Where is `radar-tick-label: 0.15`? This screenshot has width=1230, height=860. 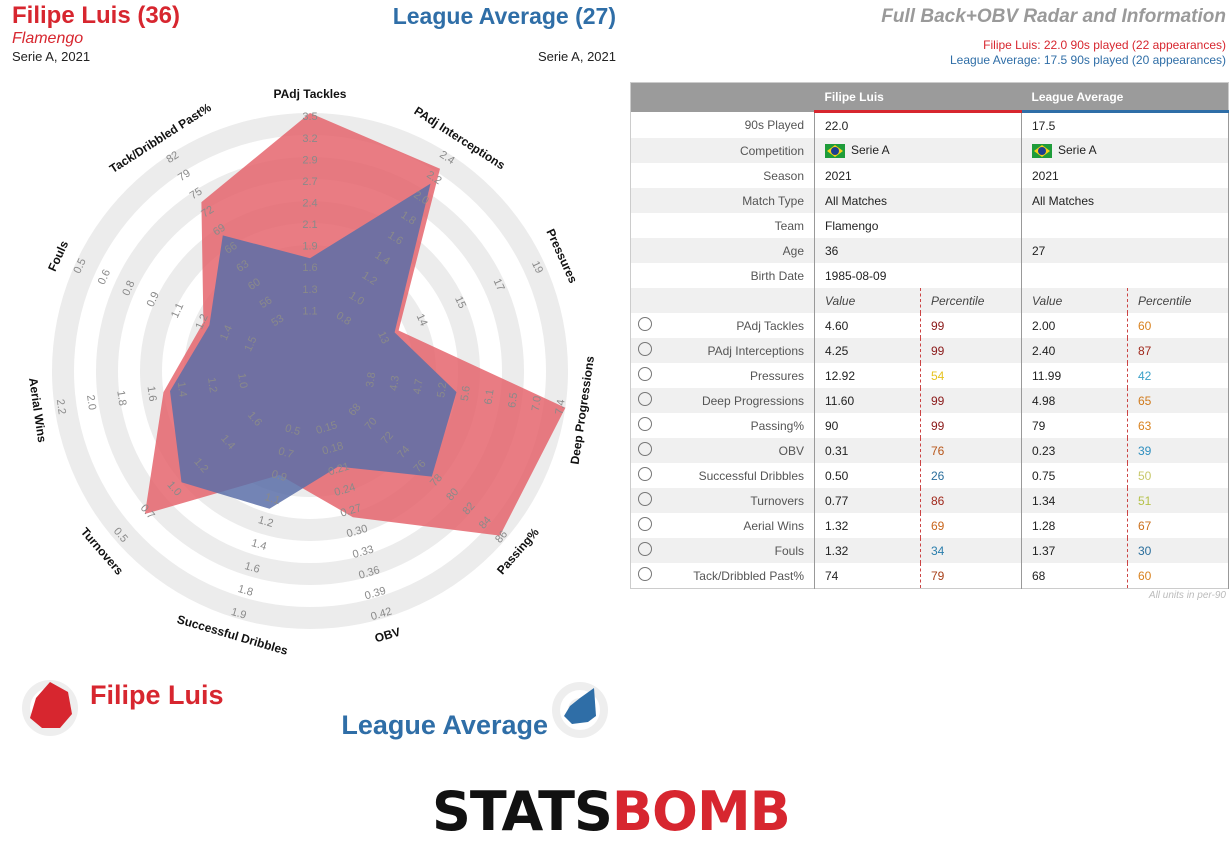 radar-tick-label: 0.15 is located at coordinates (327, 428).